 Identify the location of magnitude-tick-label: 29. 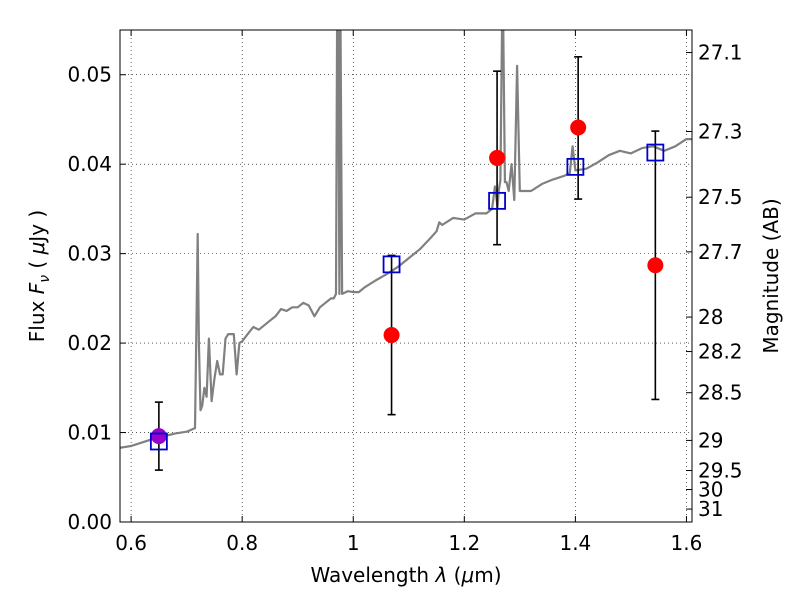
(710, 440).